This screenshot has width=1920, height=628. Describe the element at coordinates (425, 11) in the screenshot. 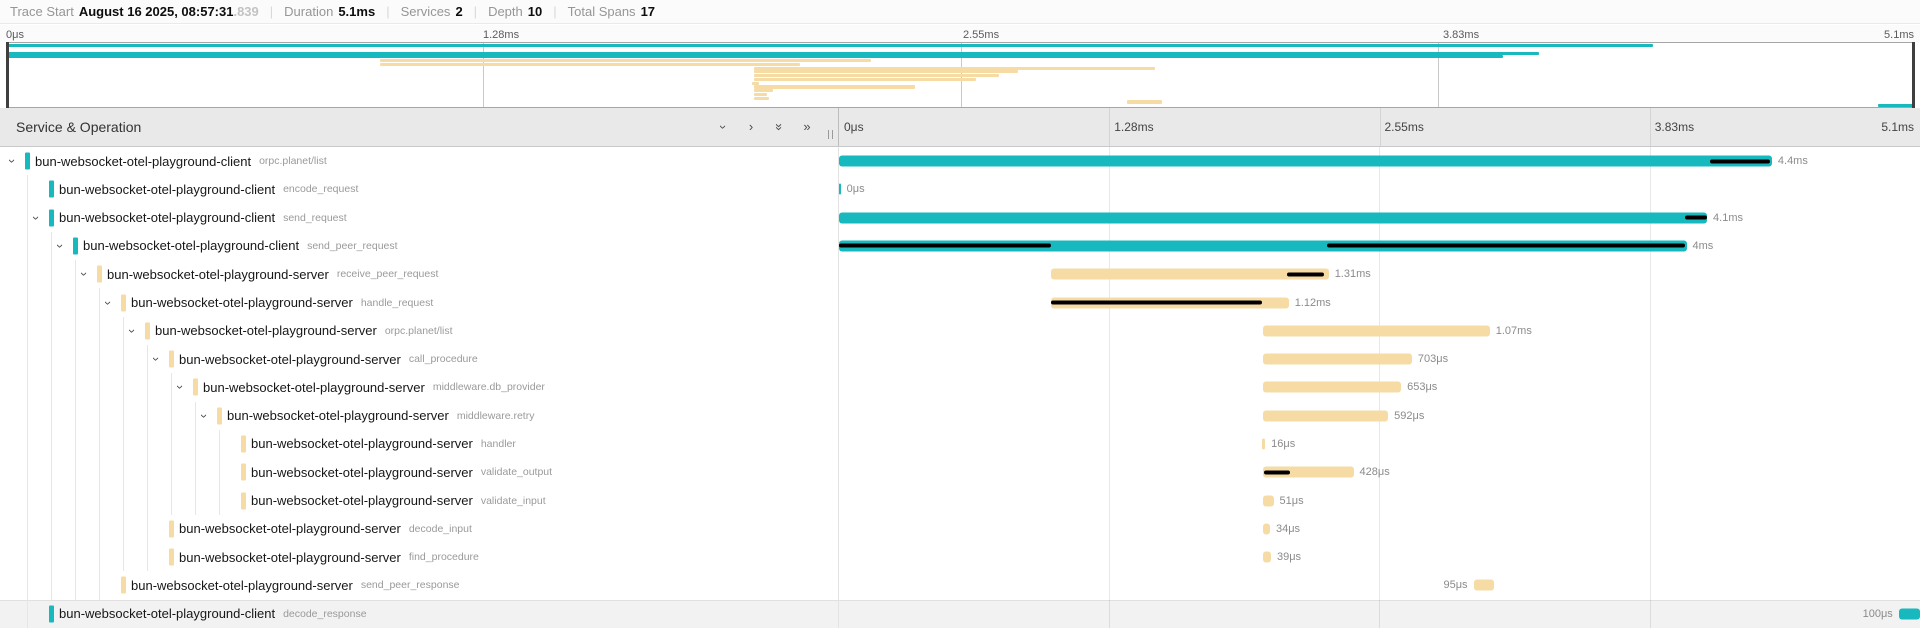

I see `services-label: Services` at that location.